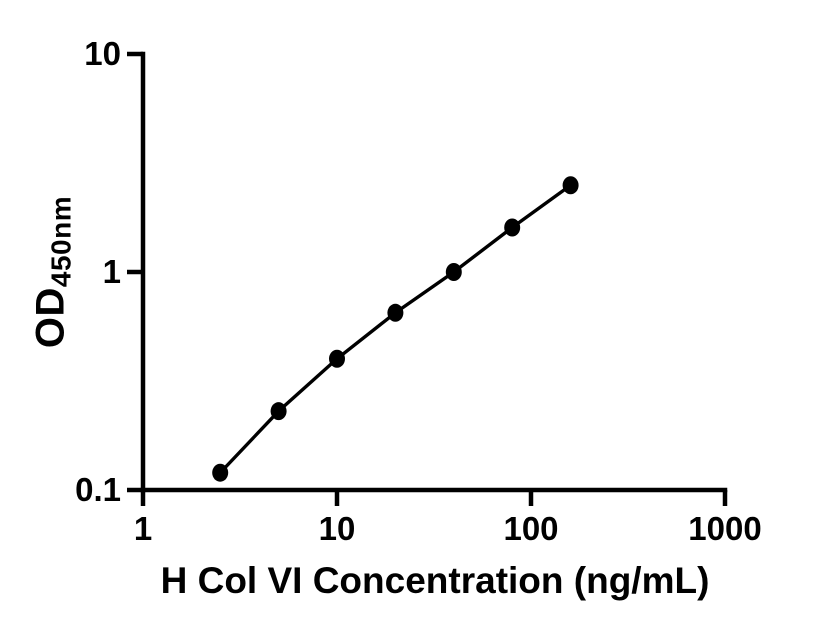  I want to click on x-axis-title: H Col VI Concentration (ng/mL), so click(435, 580).